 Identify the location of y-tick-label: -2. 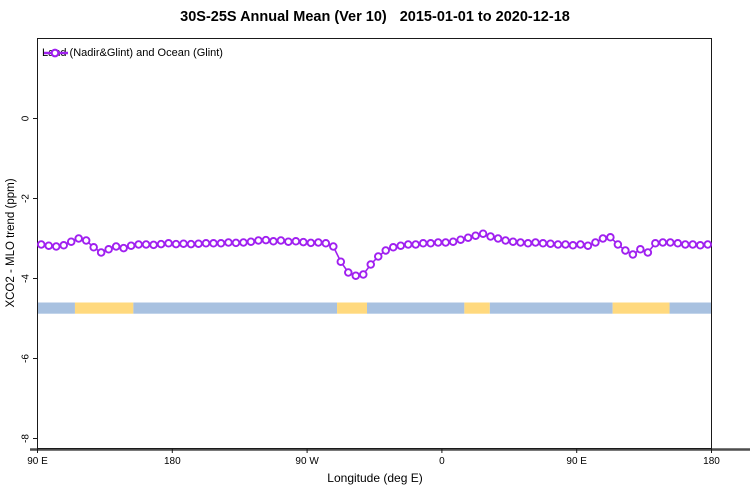
(26, 198).